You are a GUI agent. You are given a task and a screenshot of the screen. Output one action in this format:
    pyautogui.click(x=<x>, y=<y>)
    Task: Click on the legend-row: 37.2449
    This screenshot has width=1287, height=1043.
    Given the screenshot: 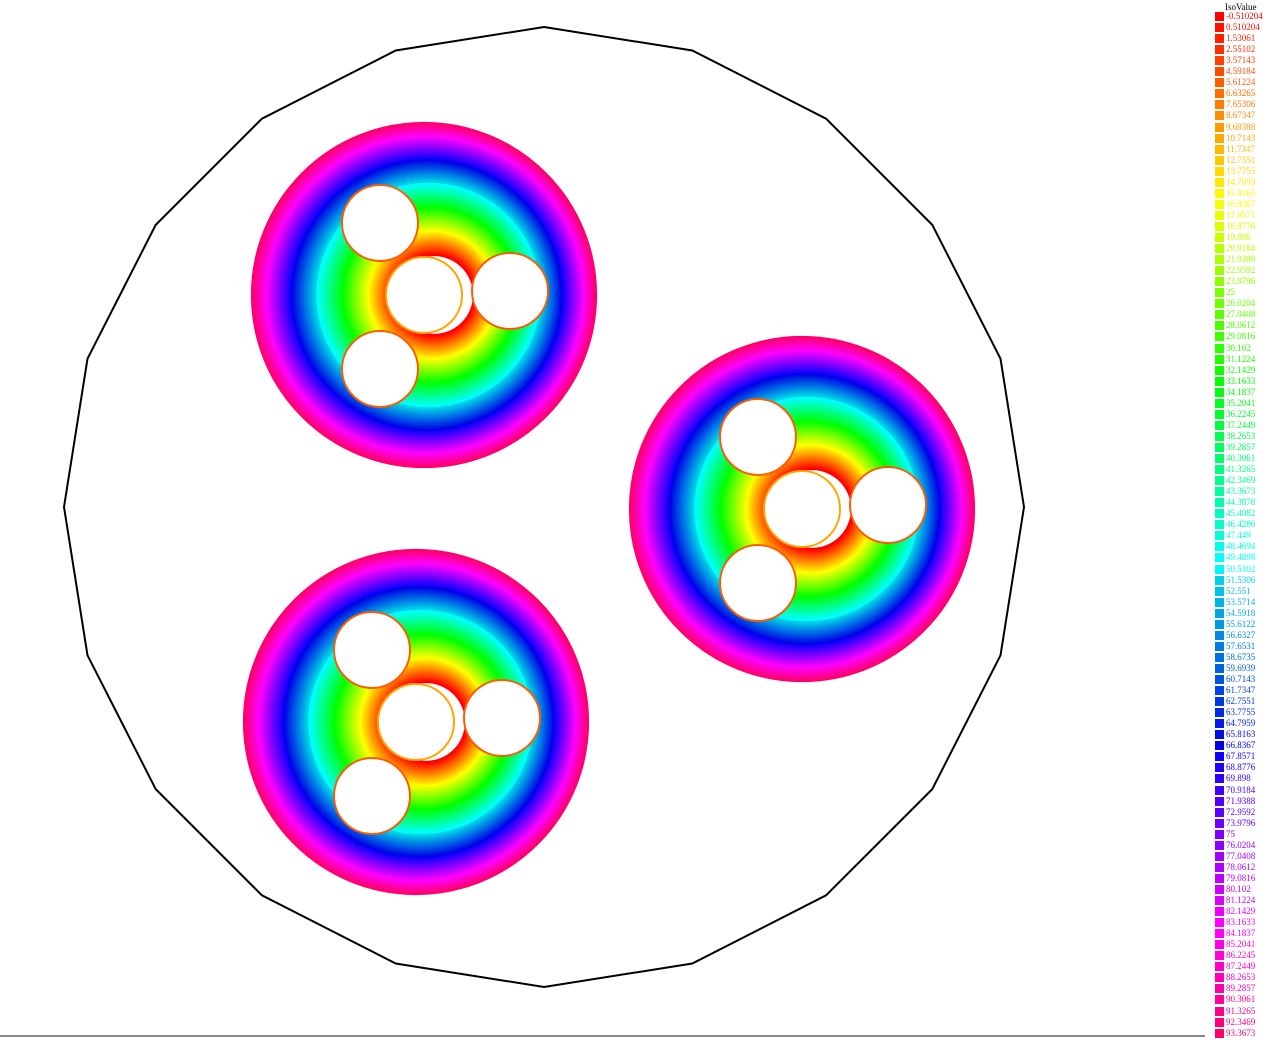 What is the action you would take?
    pyautogui.click(x=1251, y=425)
    